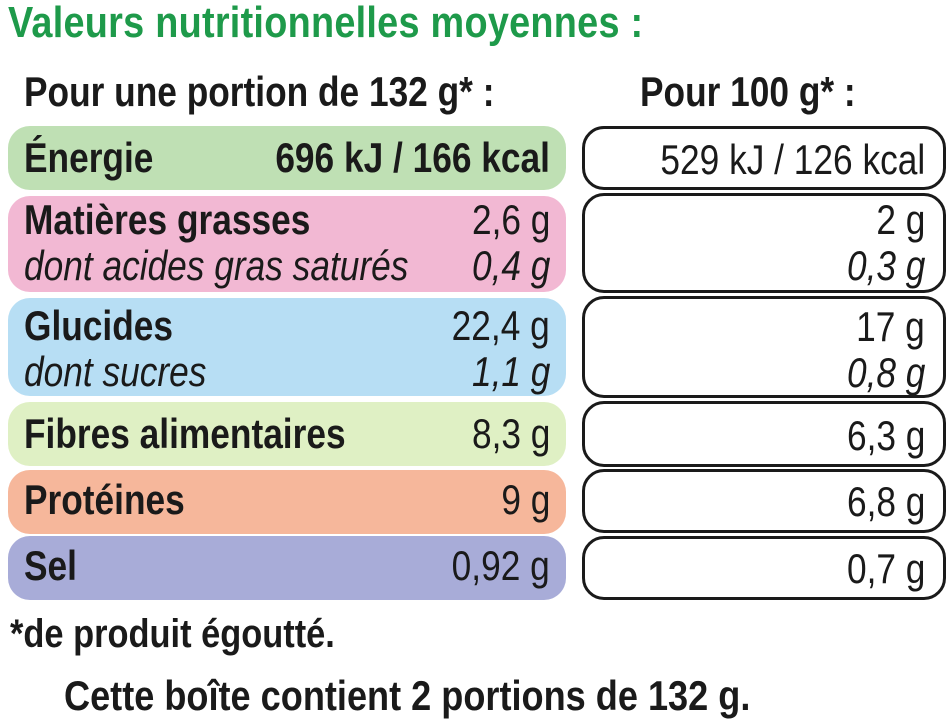 The width and height of the screenshot is (952, 728). Describe the element at coordinates (764, 434) in the screenshot. I see `box-fibres-100g: 6,3 g` at that location.